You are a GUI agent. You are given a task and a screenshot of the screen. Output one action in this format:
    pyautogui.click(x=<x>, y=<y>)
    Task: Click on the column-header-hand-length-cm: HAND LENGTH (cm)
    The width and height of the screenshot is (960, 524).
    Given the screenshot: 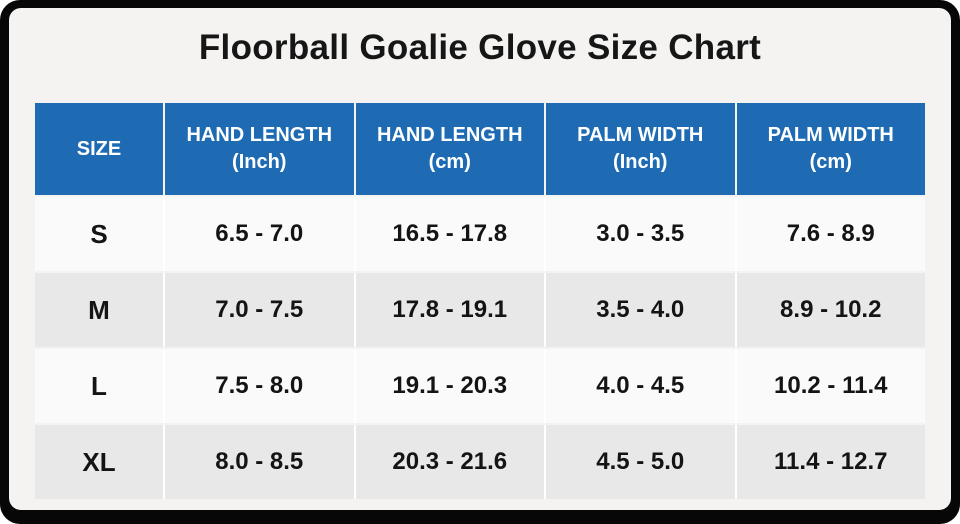 What is the action you would take?
    pyautogui.click(x=448, y=149)
    